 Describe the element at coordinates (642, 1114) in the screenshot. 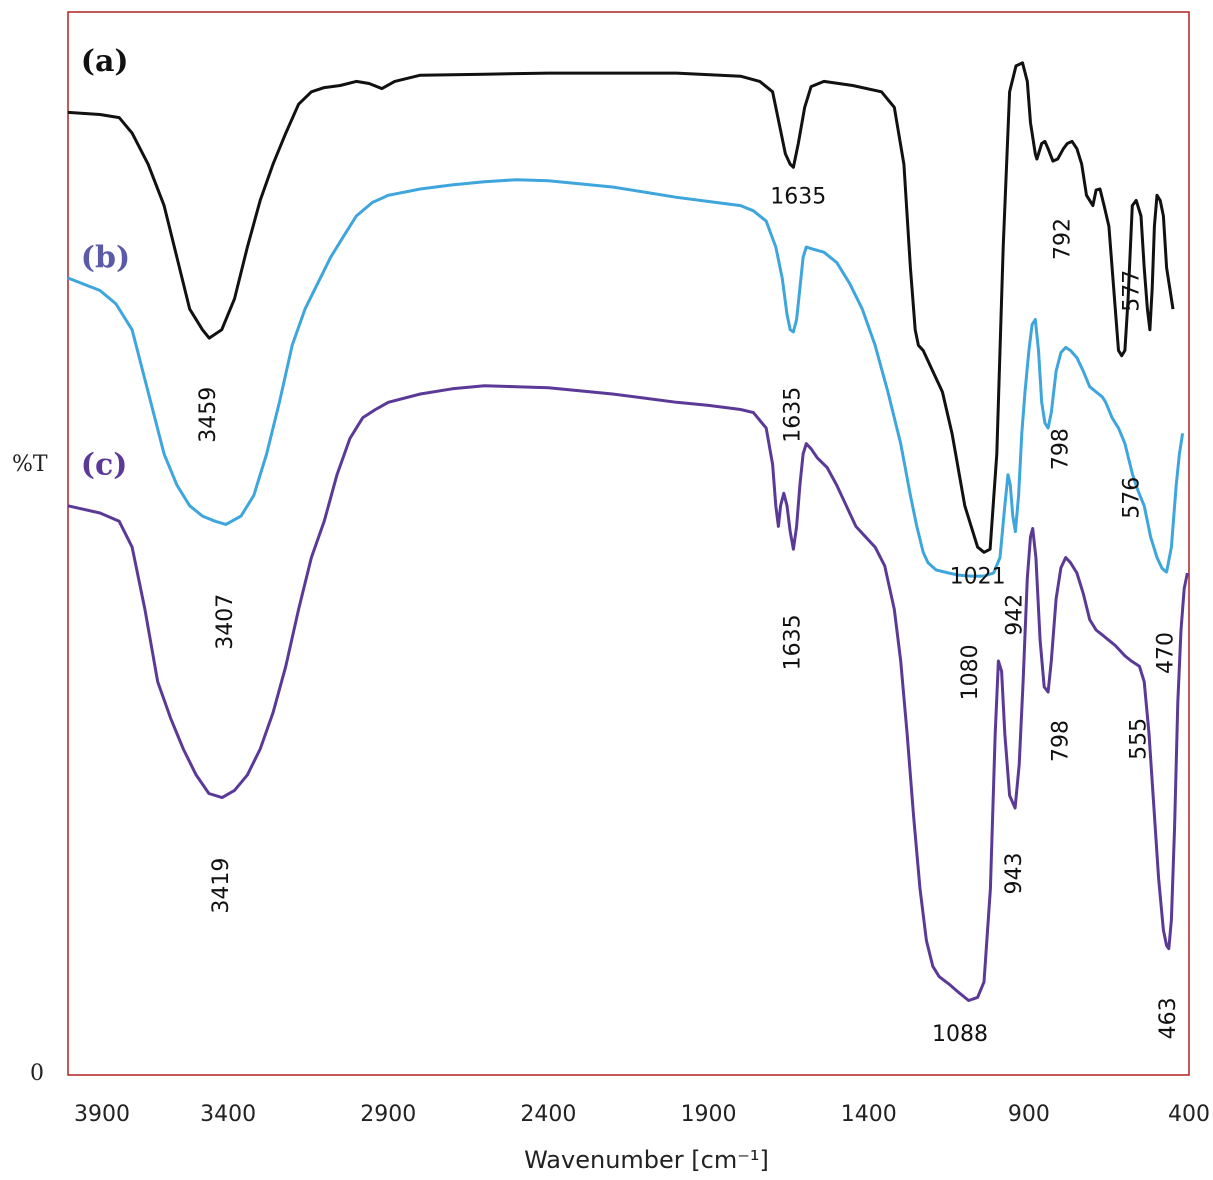

I see `x-axis-ticks: 3900 3400 2900 2400 1900 1400 900 400` at that location.